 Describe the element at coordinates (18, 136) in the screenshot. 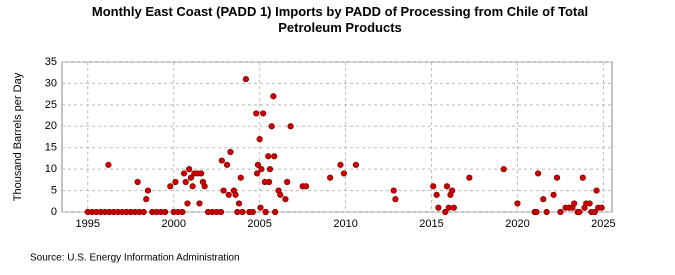

I see `y-axis-label: Thousand Barrels per Day` at that location.